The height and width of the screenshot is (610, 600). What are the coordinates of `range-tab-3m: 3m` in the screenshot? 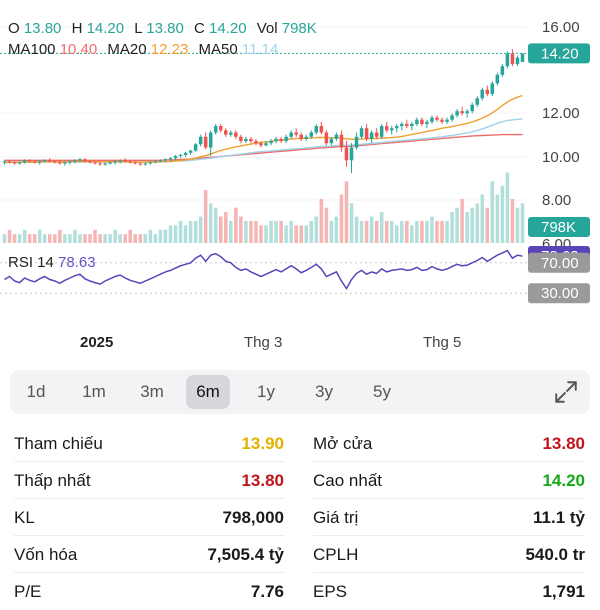 It's located at (152, 391).